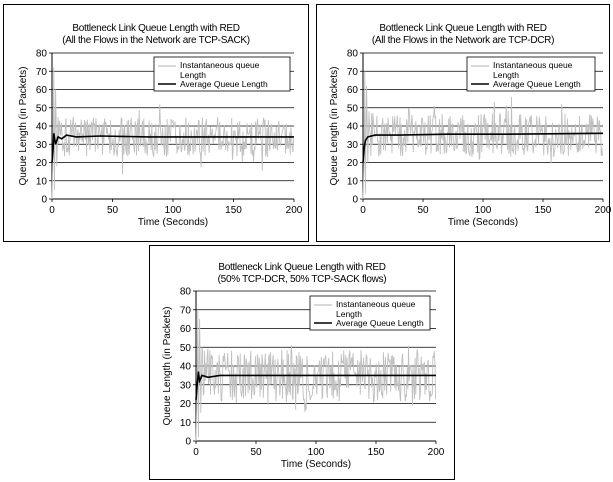 The image size is (613, 482). Describe the element at coordinates (302, 279) in the screenshot. I see `chart-subtitle: (50% TCP-DCR, 50% TCP-SACK flows)` at that location.